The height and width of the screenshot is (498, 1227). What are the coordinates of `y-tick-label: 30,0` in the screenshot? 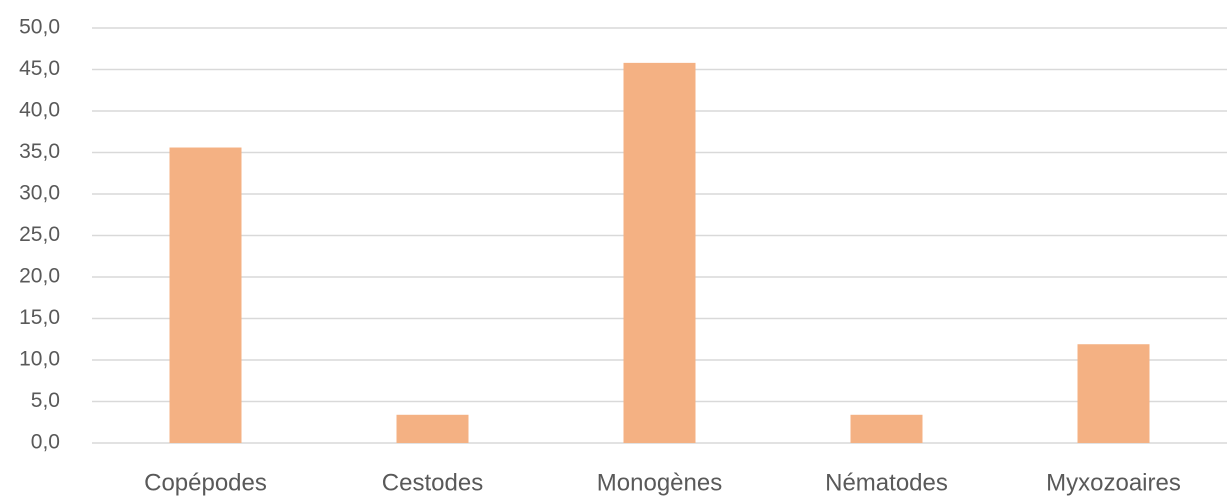 It's located at (39, 193).